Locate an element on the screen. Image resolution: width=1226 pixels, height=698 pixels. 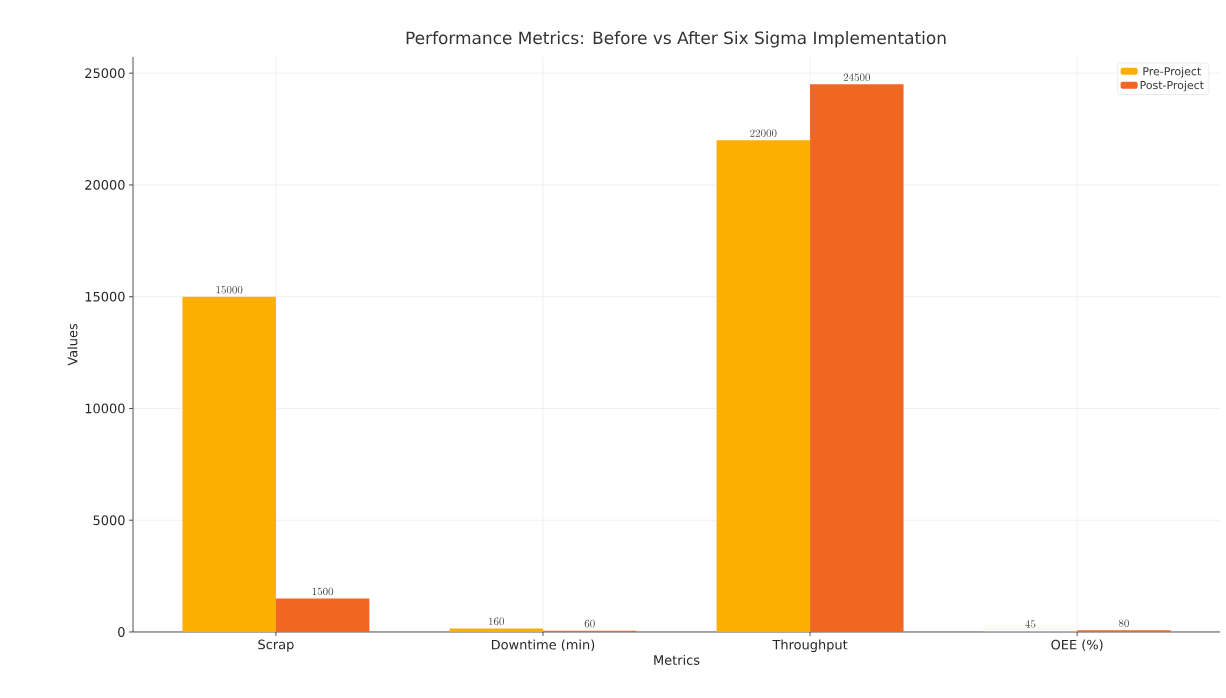
data-label: 45 is located at coordinates (1030, 624).